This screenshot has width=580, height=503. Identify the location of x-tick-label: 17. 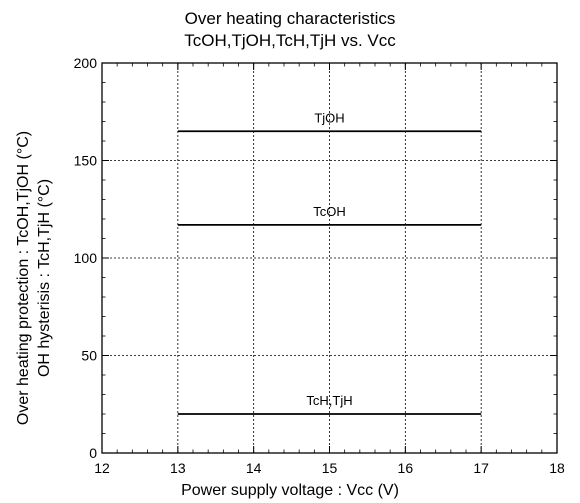
(481, 468).